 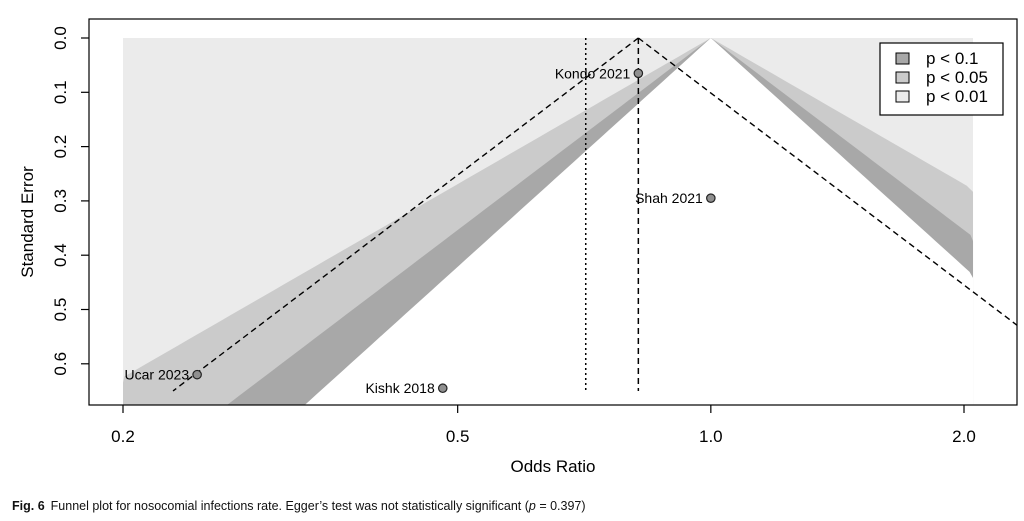 What do you see at coordinates (60, 255) in the screenshot?
I see `y-tick-label: 0.4` at bounding box center [60, 255].